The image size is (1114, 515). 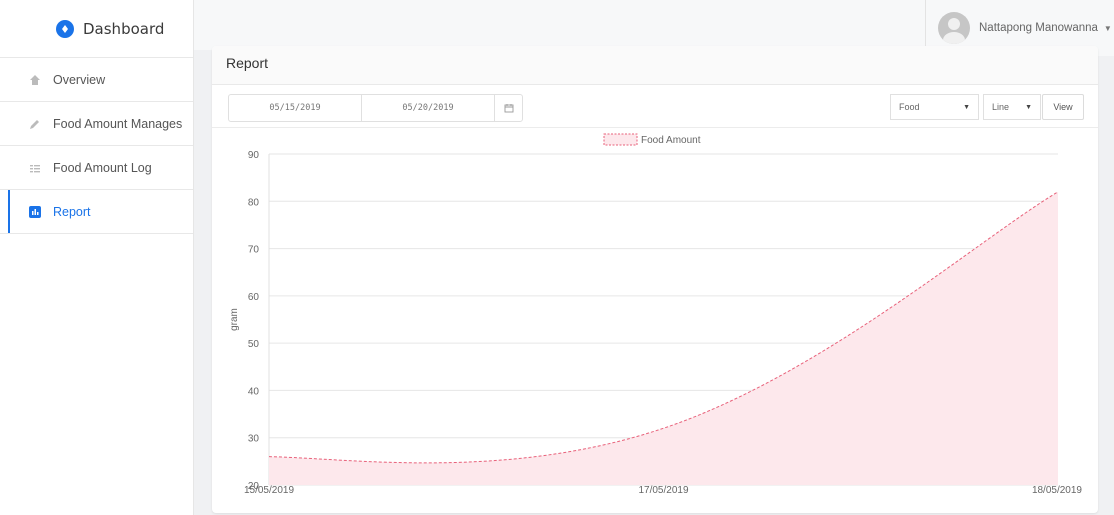 I want to click on end-date-input, so click(x=428, y=108).